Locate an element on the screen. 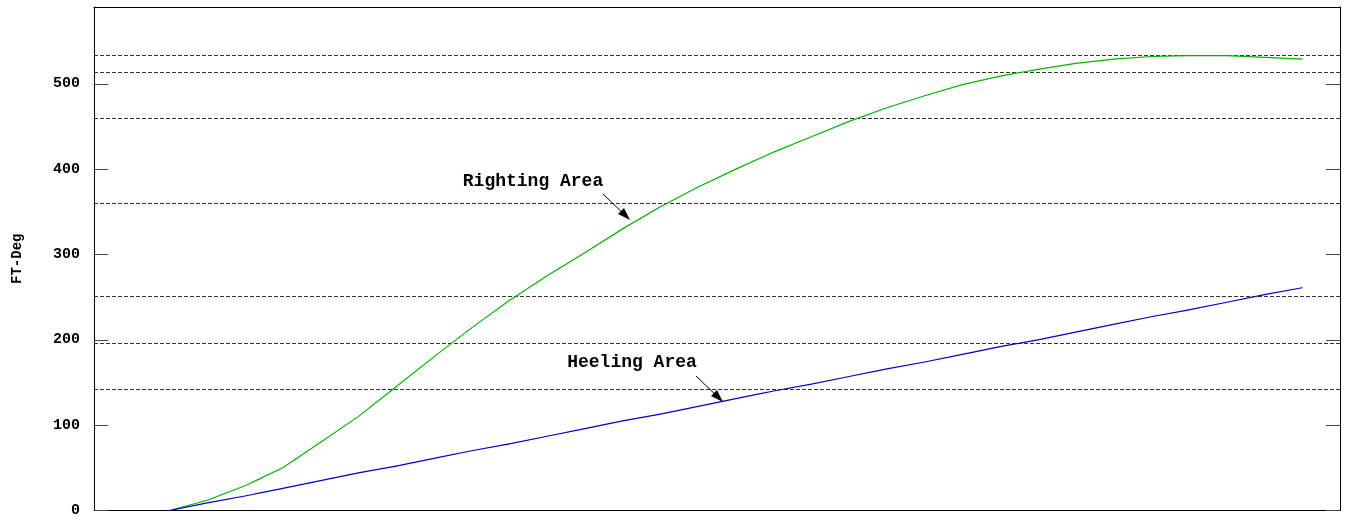  y-tick-label: 300 is located at coordinates (66, 254).